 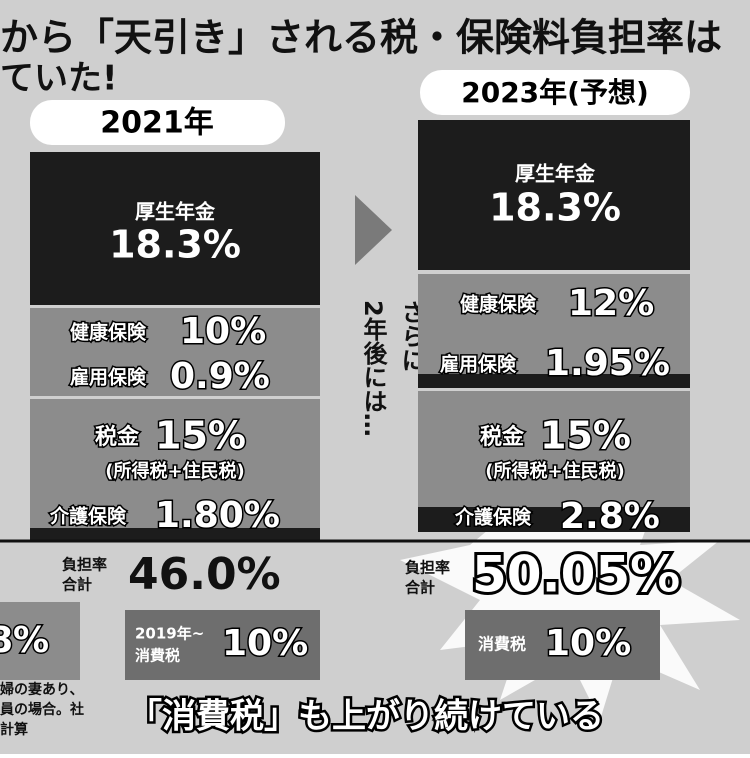 What do you see at coordinates (217, 515) in the screenshot?
I see `value: 1.80%` at bounding box center [217, 515].